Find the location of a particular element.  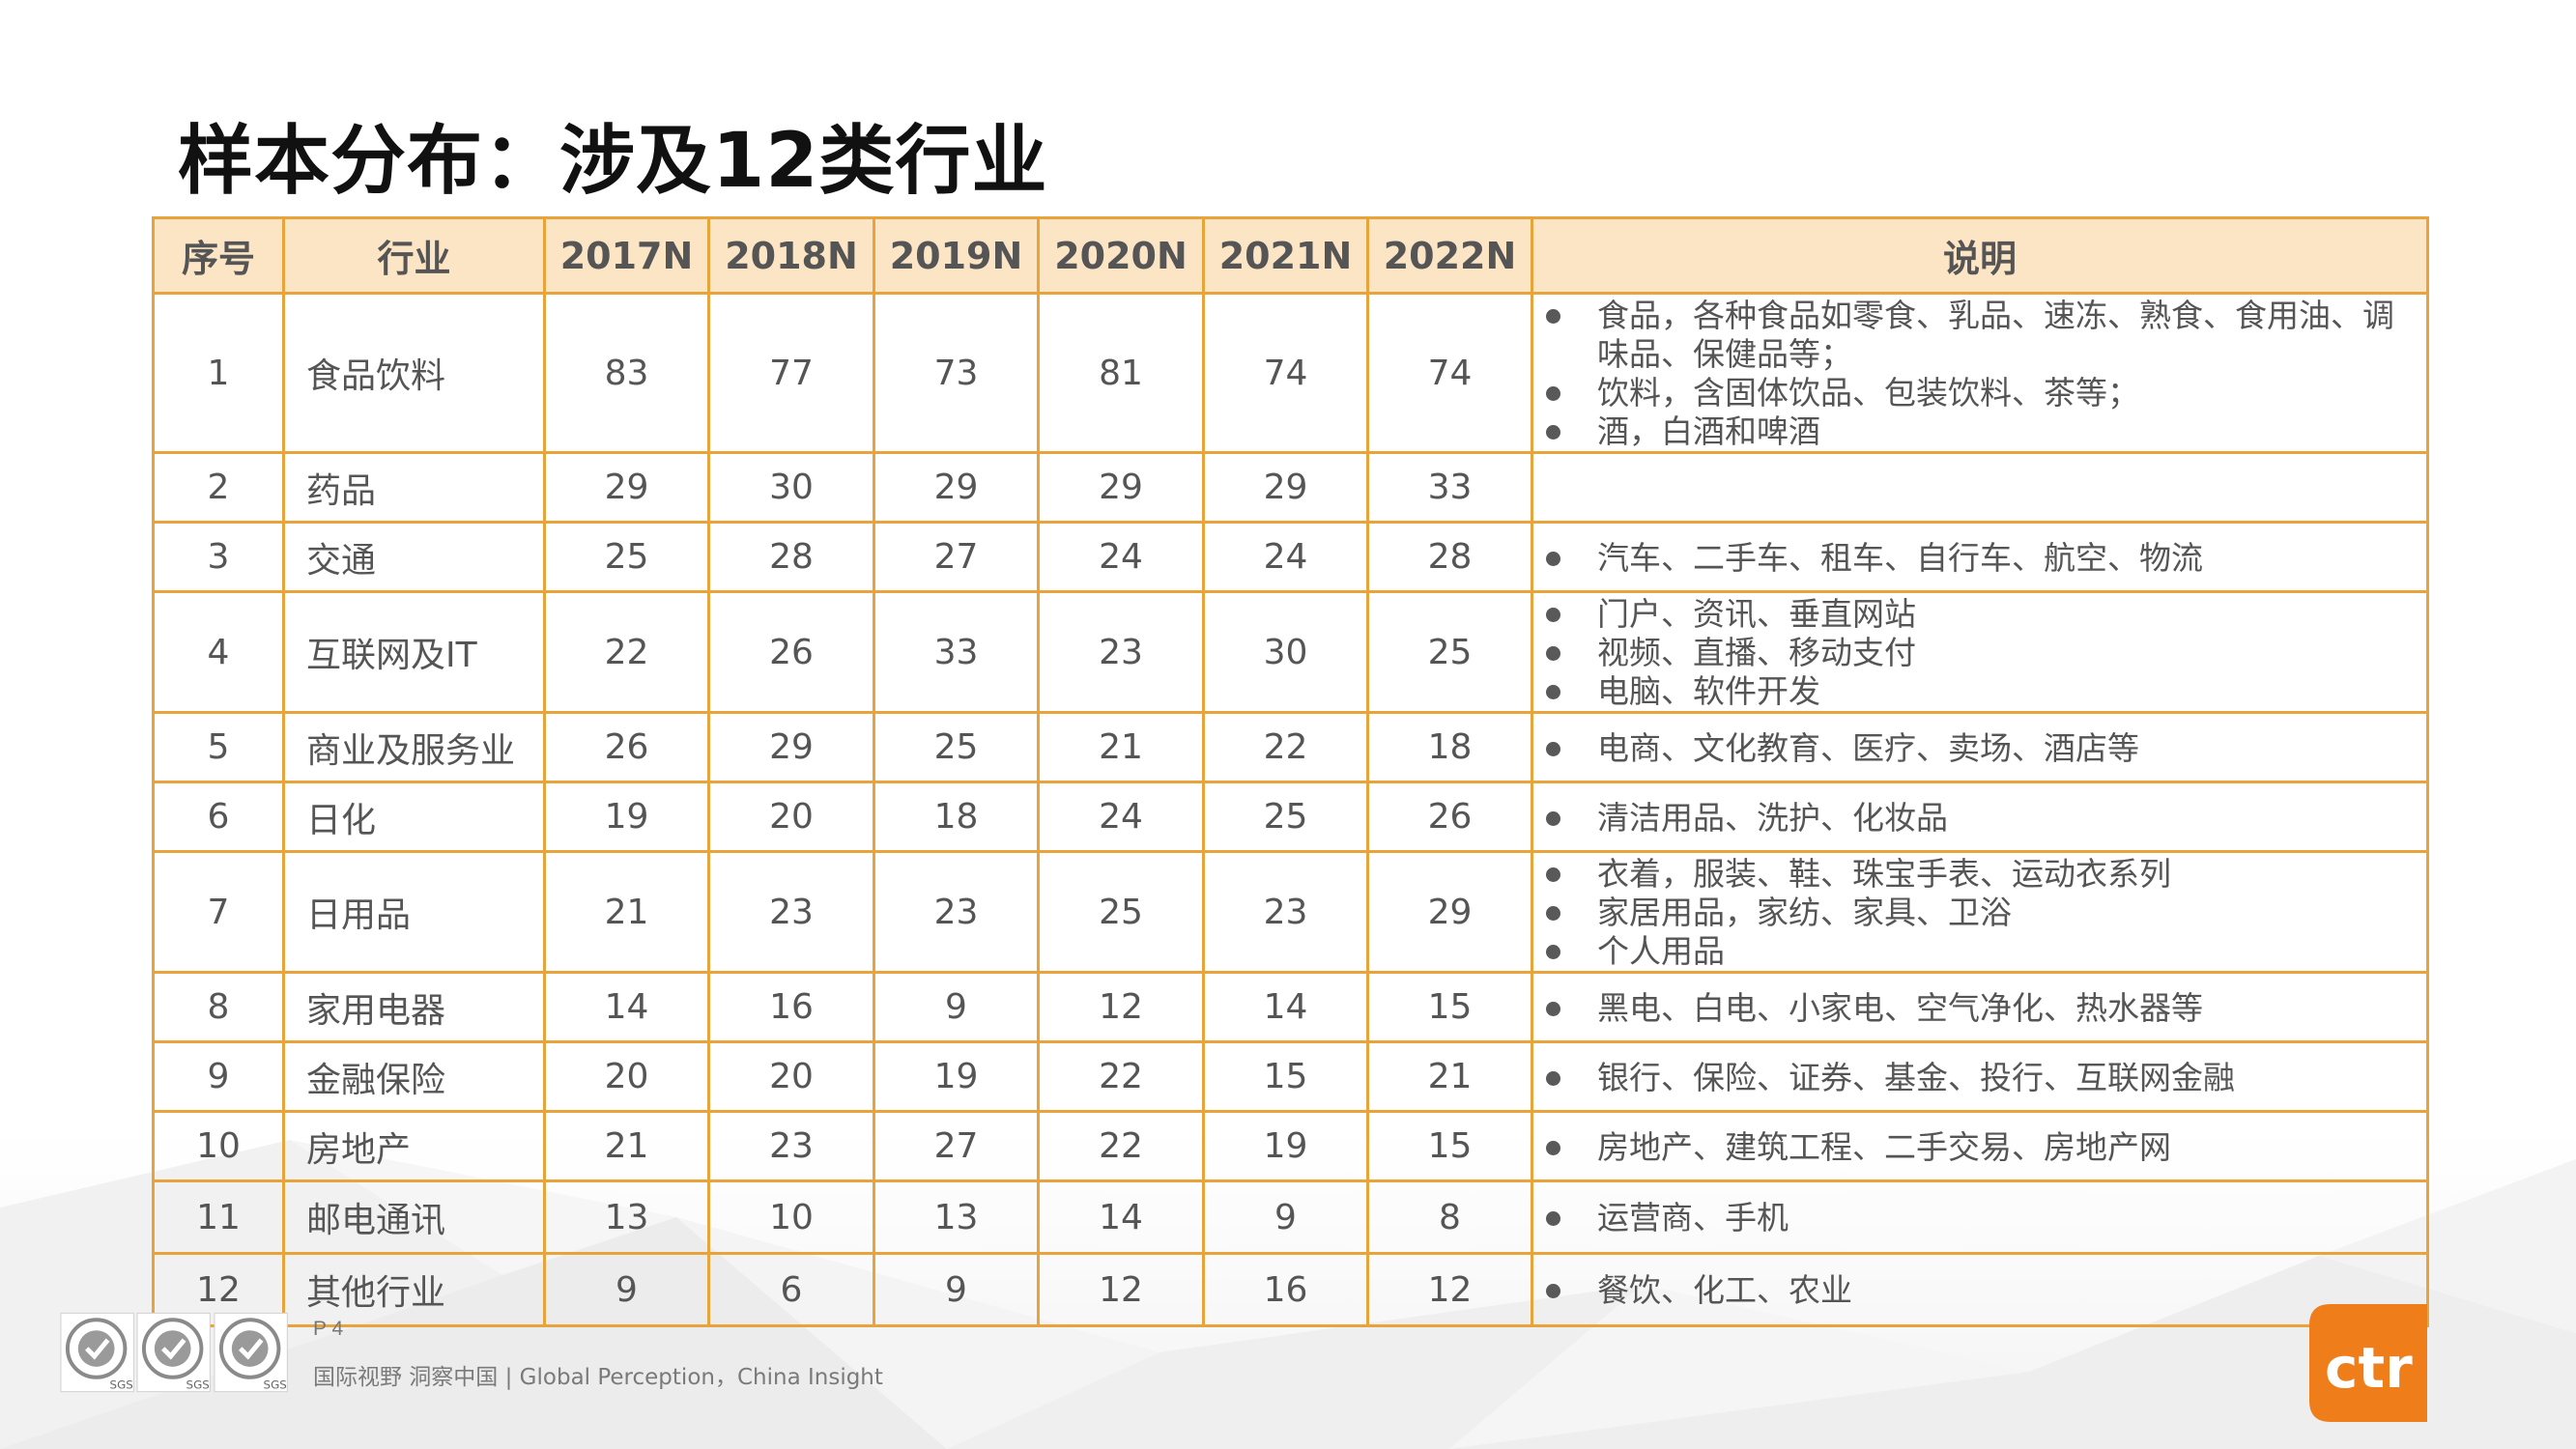

value-2017: 20 is located at coordinates (627, 1076).